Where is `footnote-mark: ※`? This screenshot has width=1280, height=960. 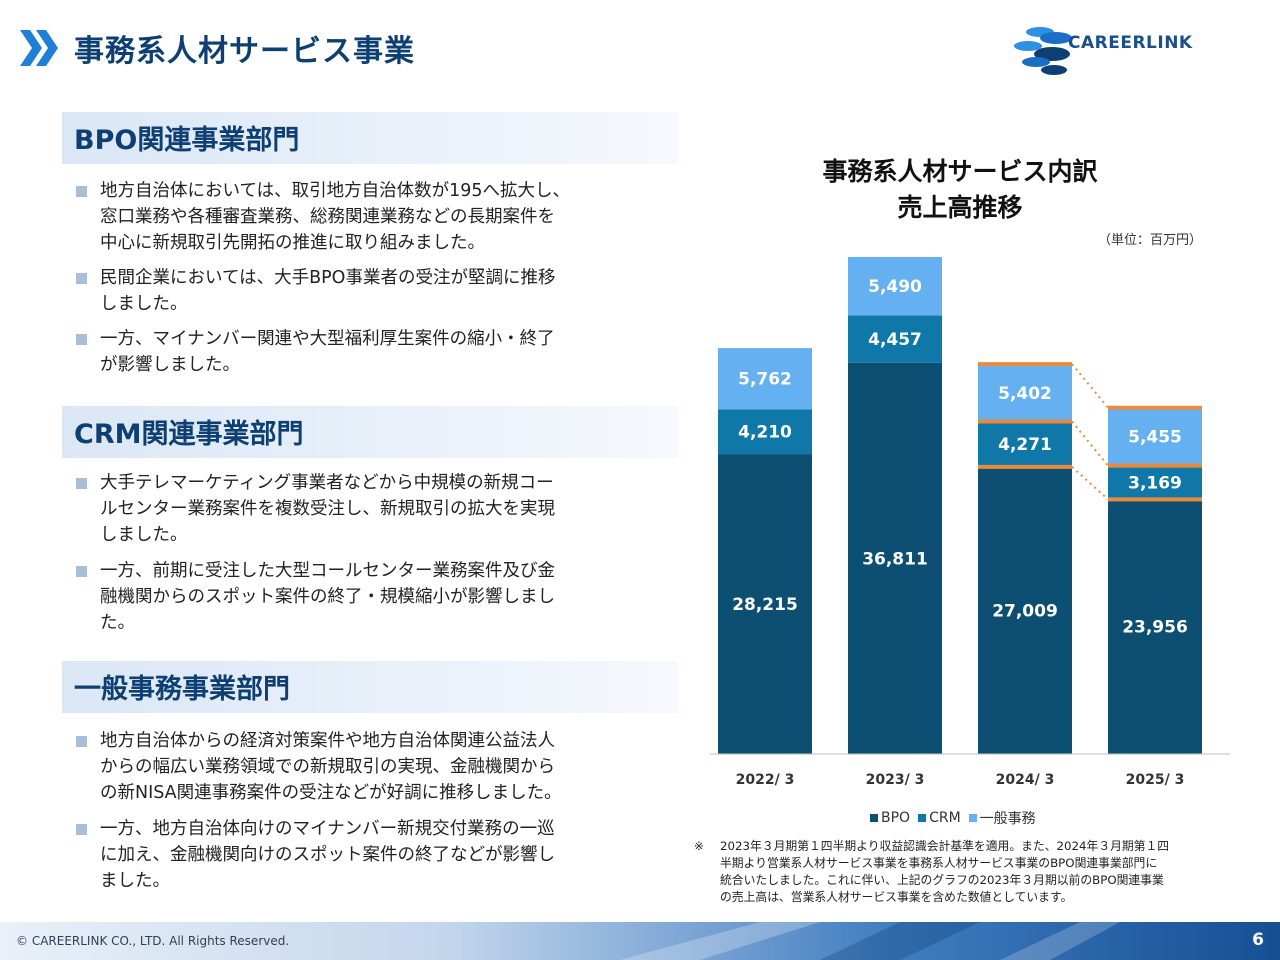 footnote-mark: ※ is located at coordinates (699, 846).